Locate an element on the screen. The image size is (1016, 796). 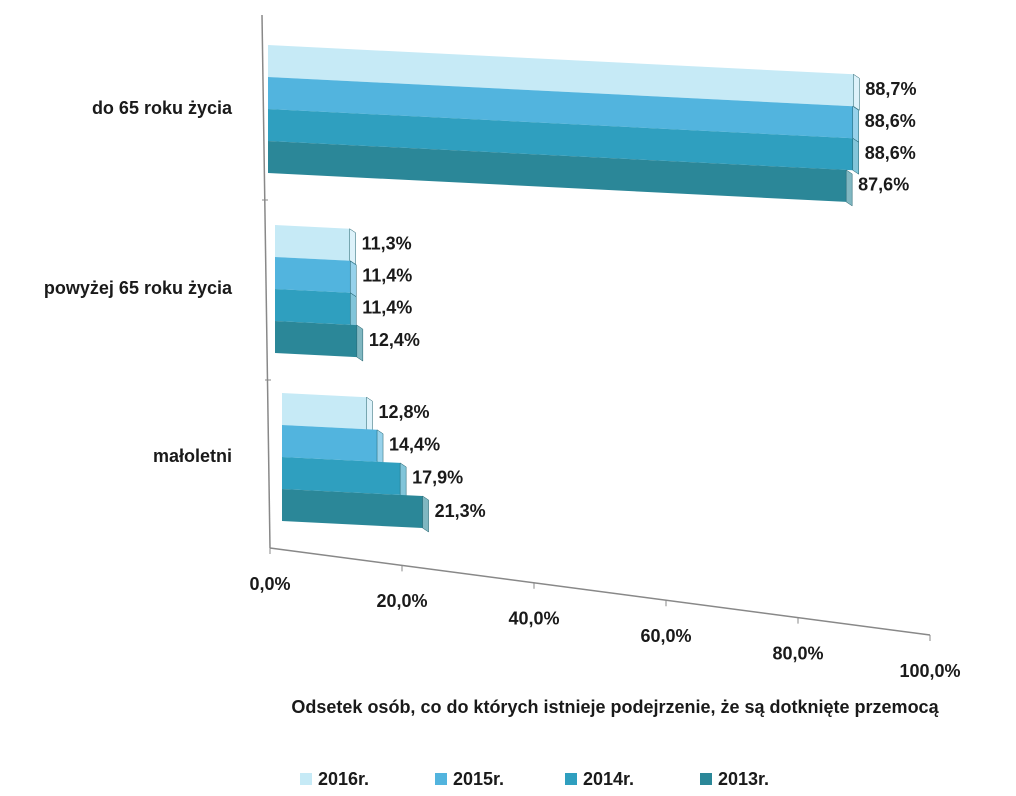
category-label: powyżej 65 roku życia is located at coordinates (138, 288).